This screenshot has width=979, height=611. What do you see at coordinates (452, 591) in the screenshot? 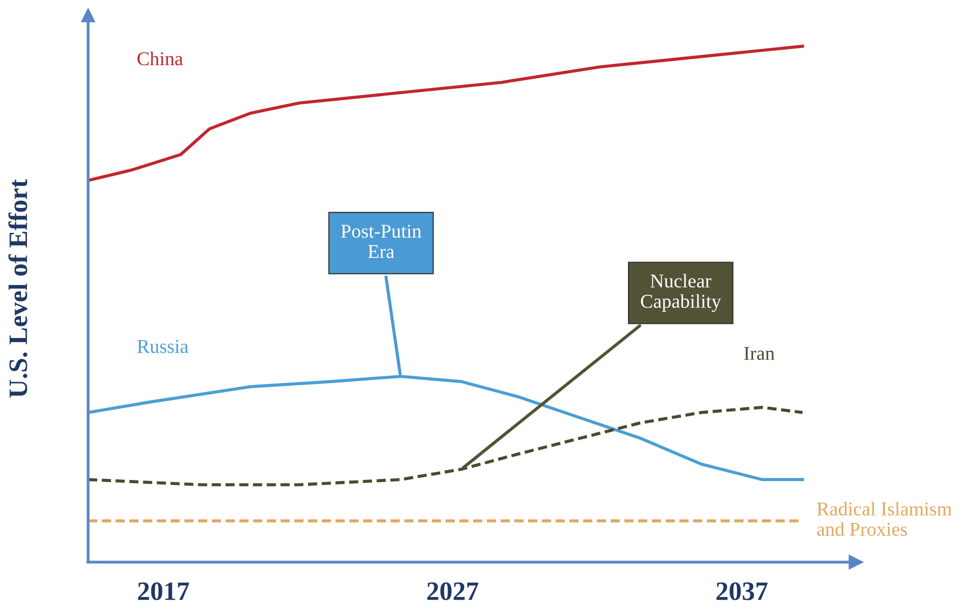
I see `x-tick-label: 2027` at bounding box center [452, 591].